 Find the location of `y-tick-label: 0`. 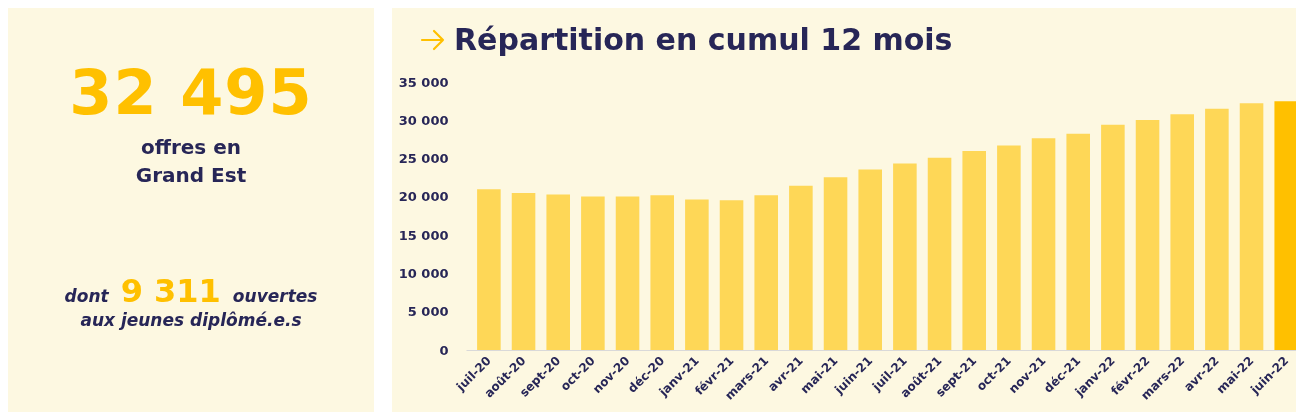

y-tick-label: 0 is located at coordinates (444, 350).